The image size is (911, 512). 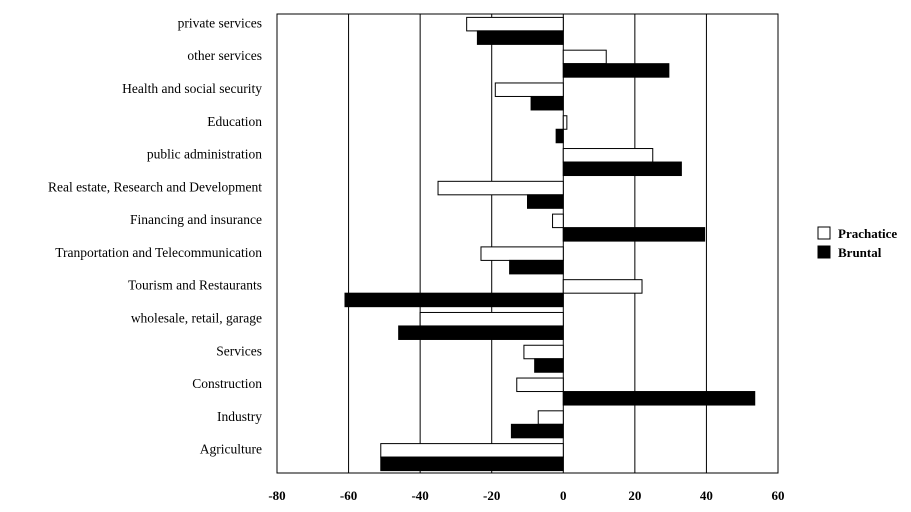 What do you see at coordinates (155, 186) in the screenshot?
I see `category-label: Real estate, Research and Development` at bounding box center [155, 186].